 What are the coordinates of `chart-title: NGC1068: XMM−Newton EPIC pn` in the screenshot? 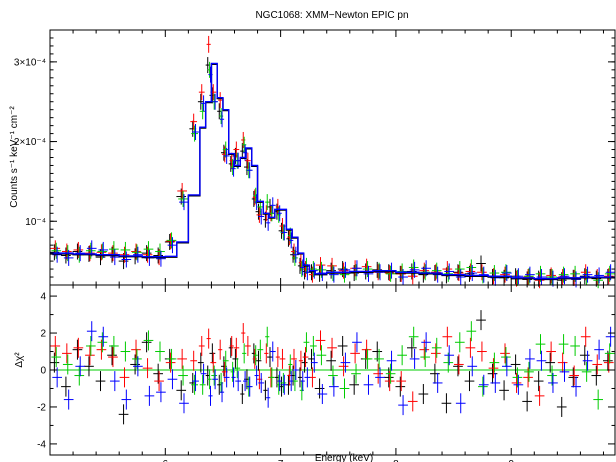 It's located at (331, 15).